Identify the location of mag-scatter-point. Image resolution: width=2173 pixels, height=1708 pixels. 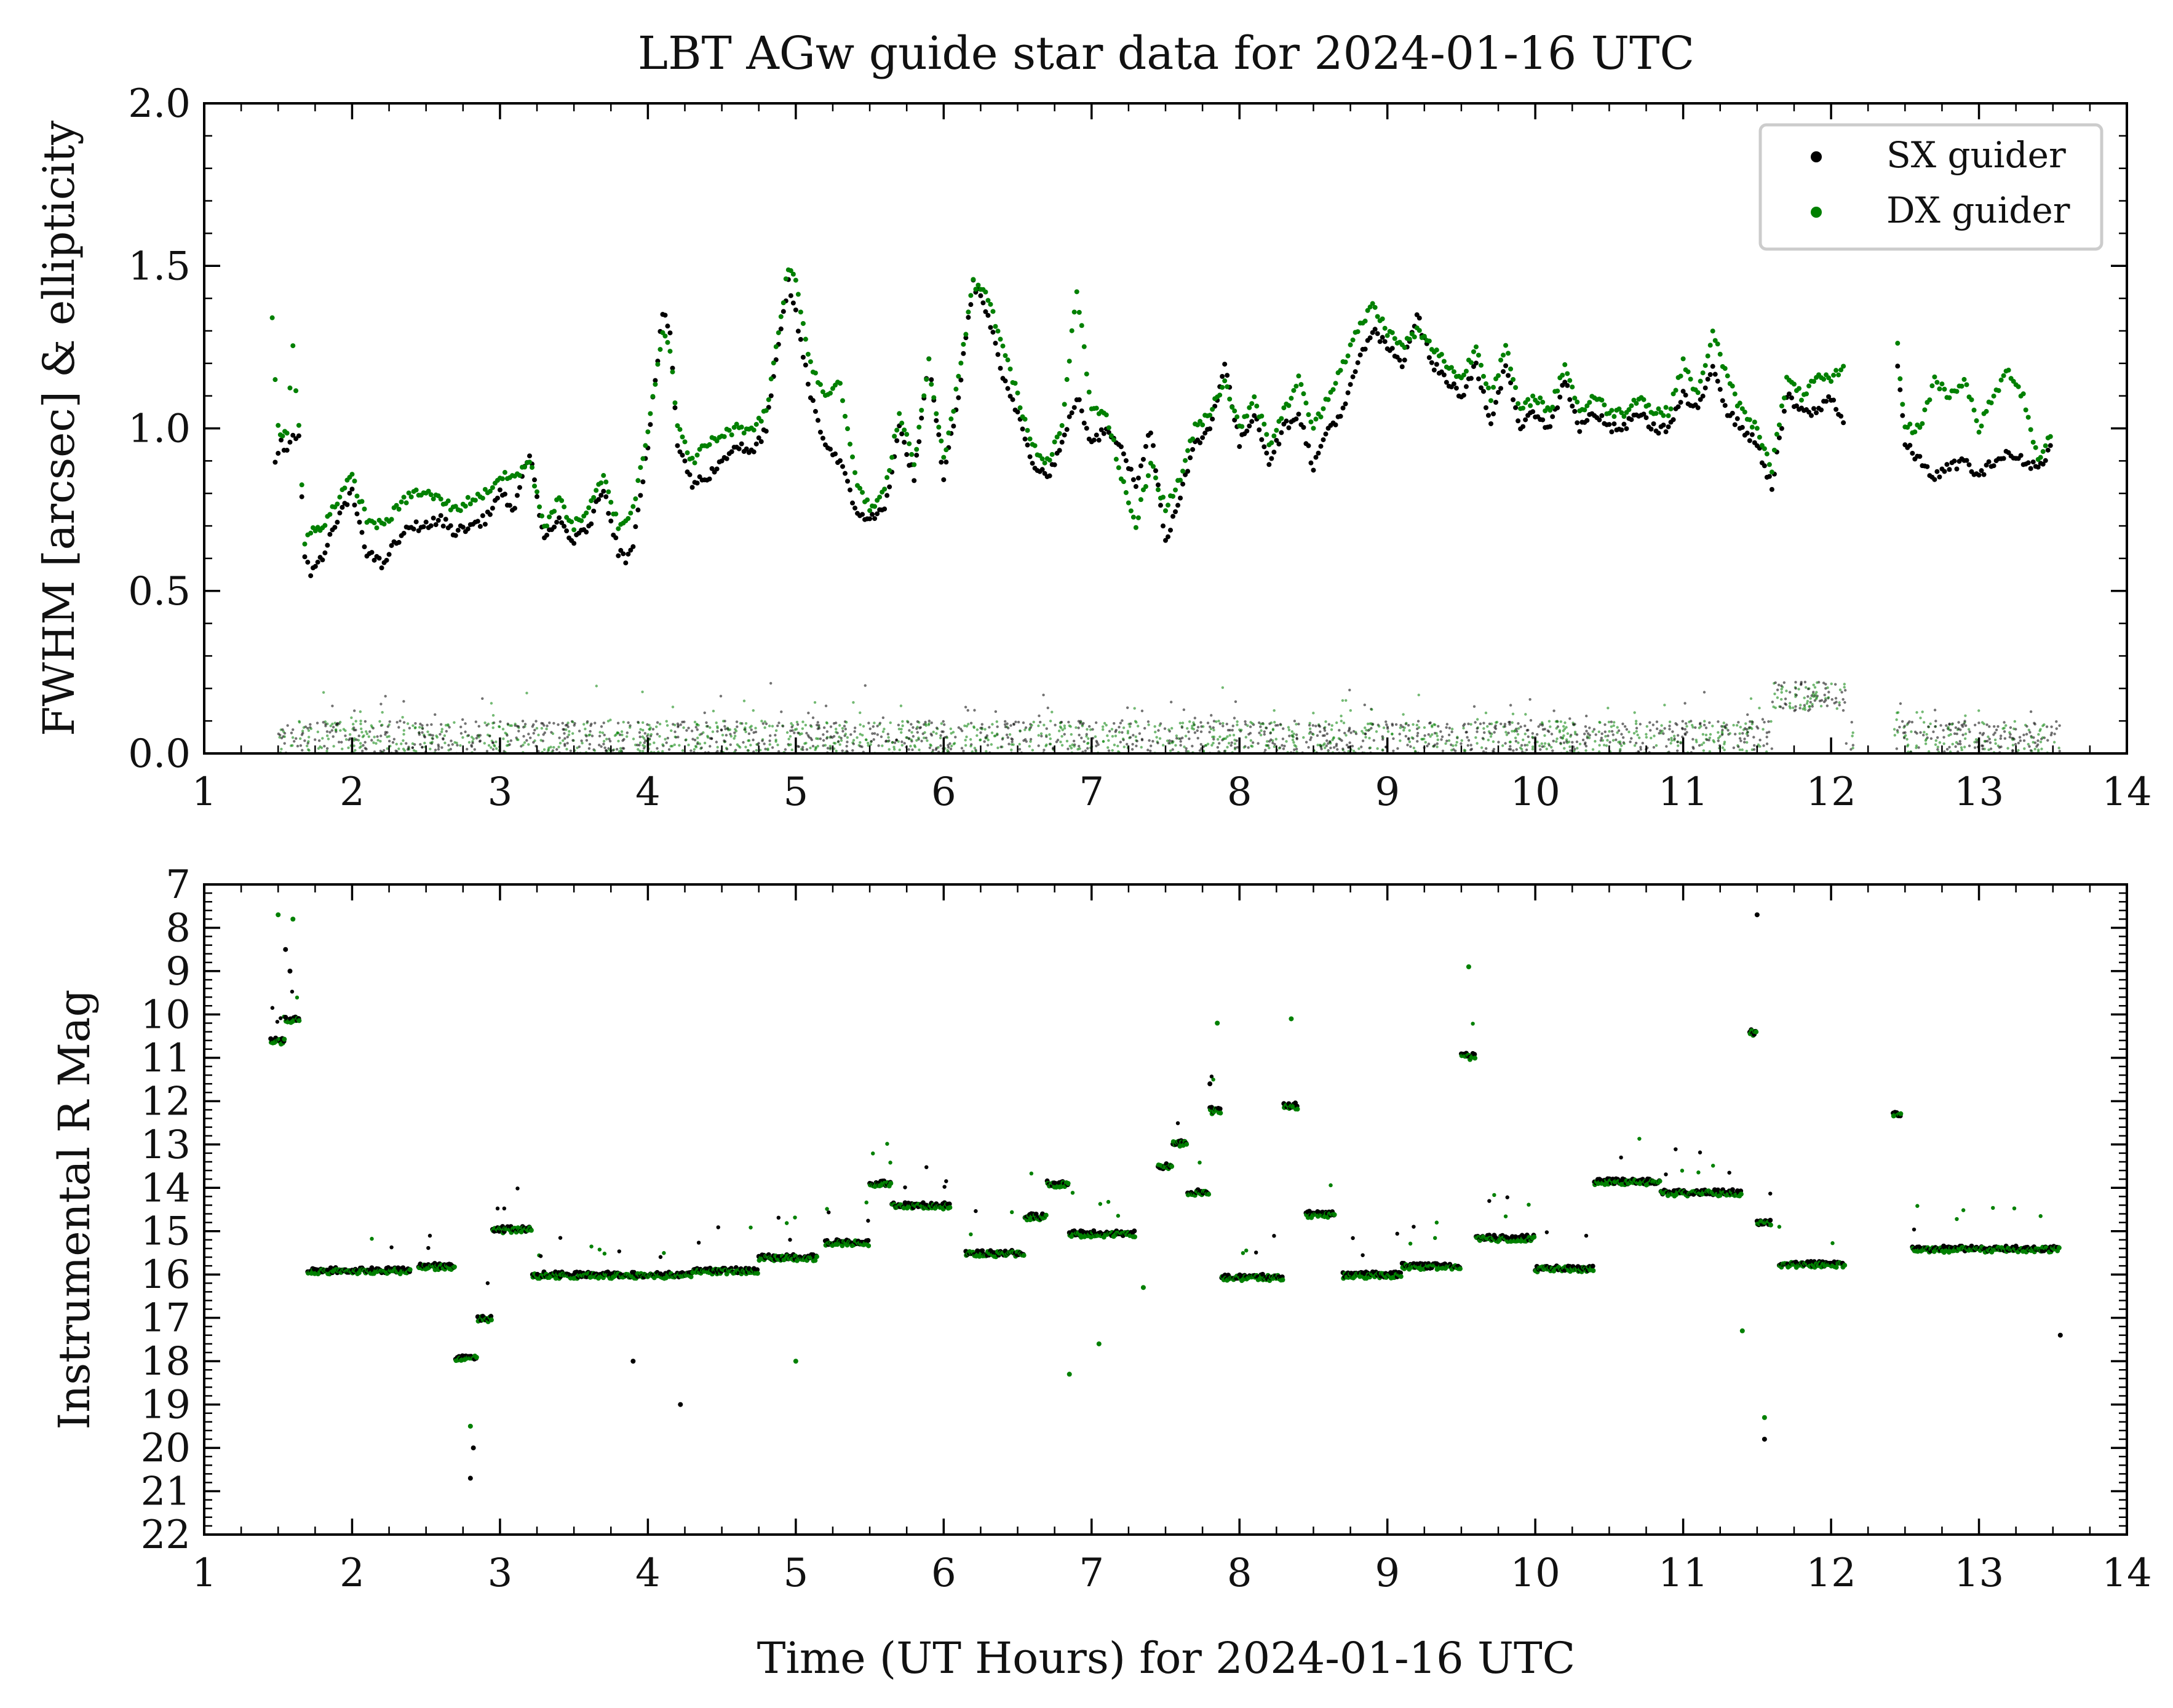
(497, 1208).